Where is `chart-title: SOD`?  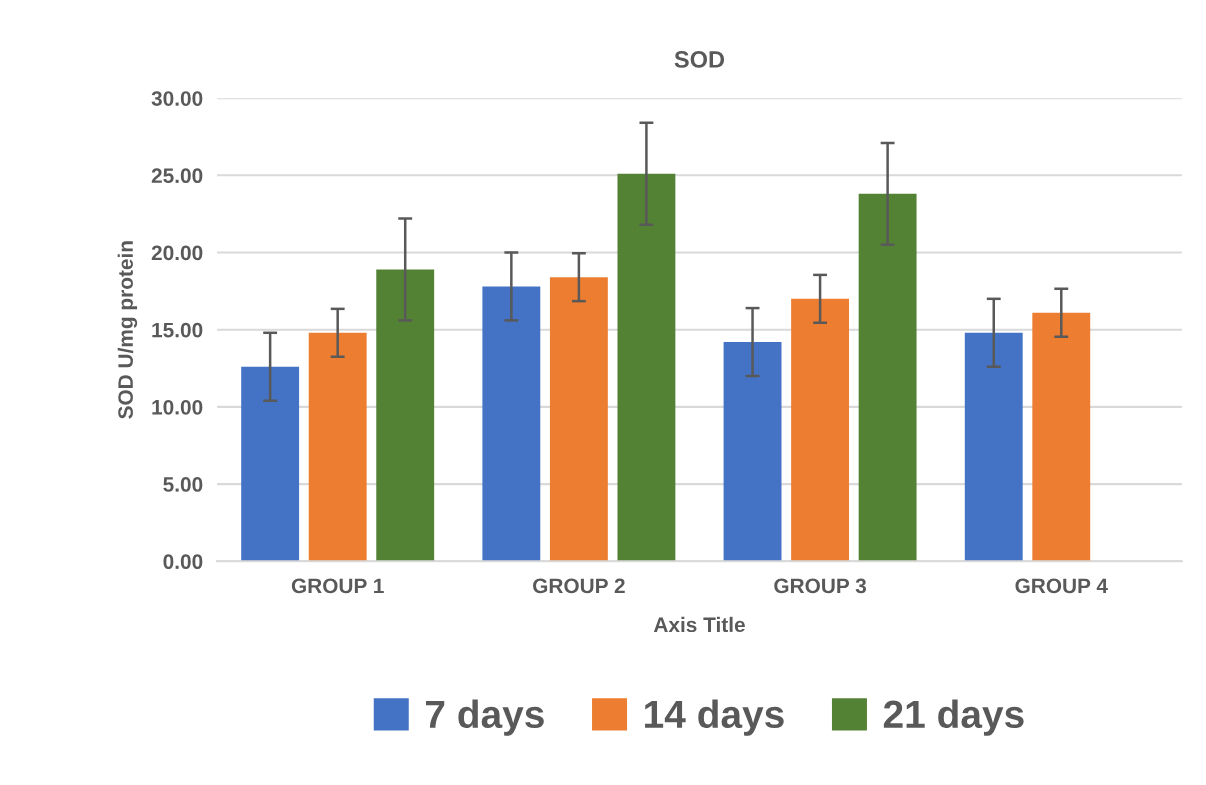 chart-title: SOD is located at coordinates (699, 59).